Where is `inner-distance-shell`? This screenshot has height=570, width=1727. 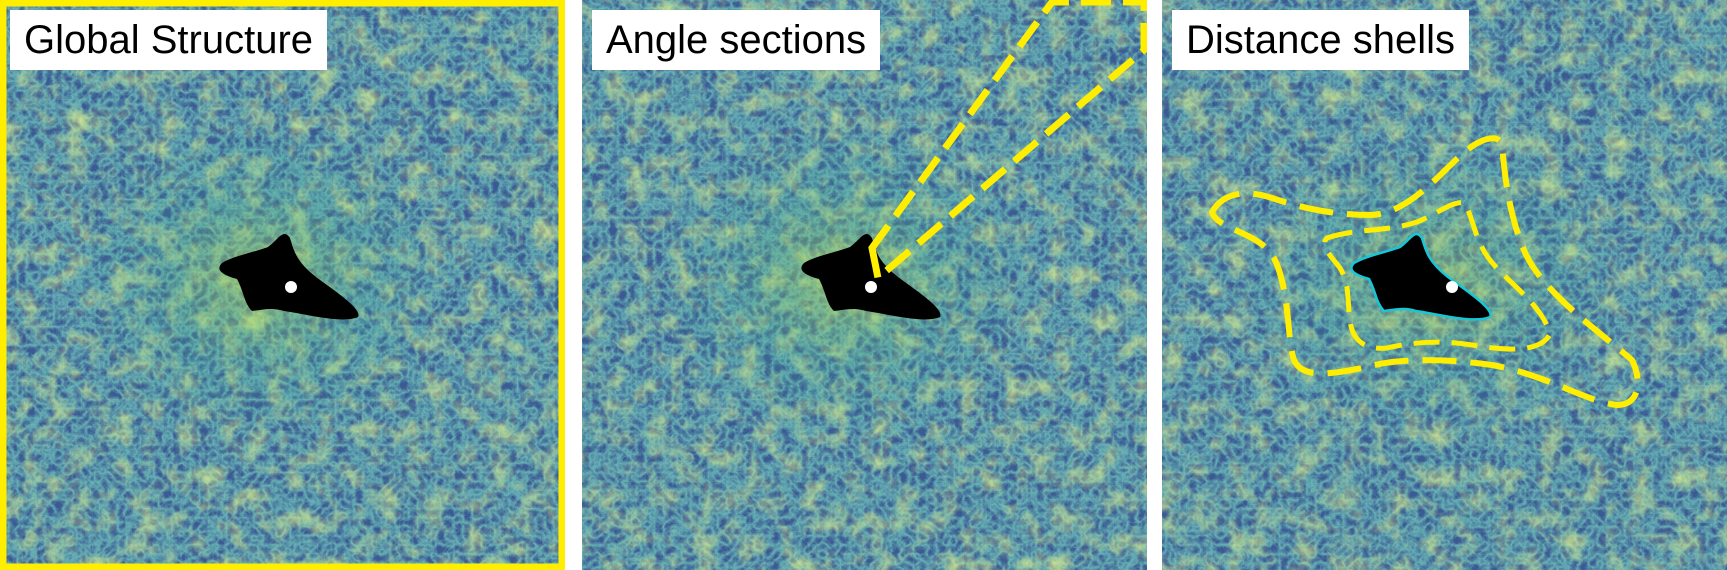
inner-distance-shell is located at coordinates (1437, 276).